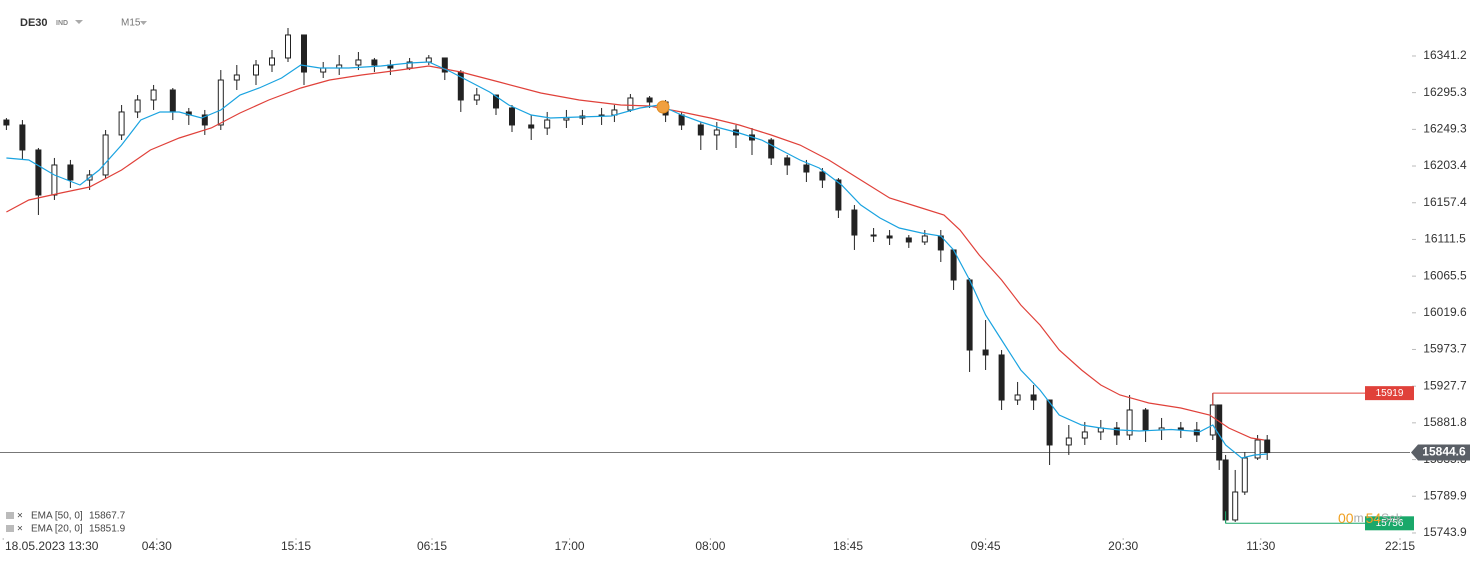  I want to click on low-marker-box, so click(1389, 523).